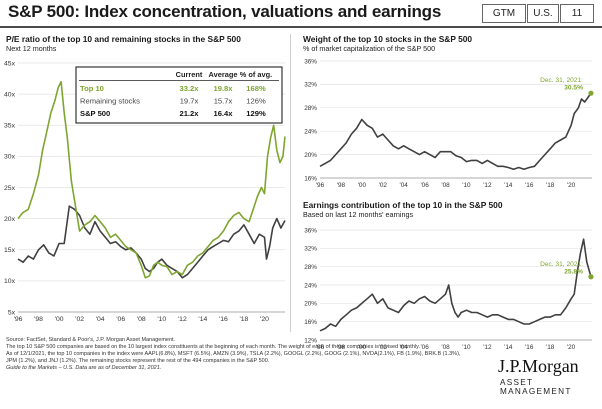  I want to click on table-row-label: Remaining stocks, so click(110, 101).